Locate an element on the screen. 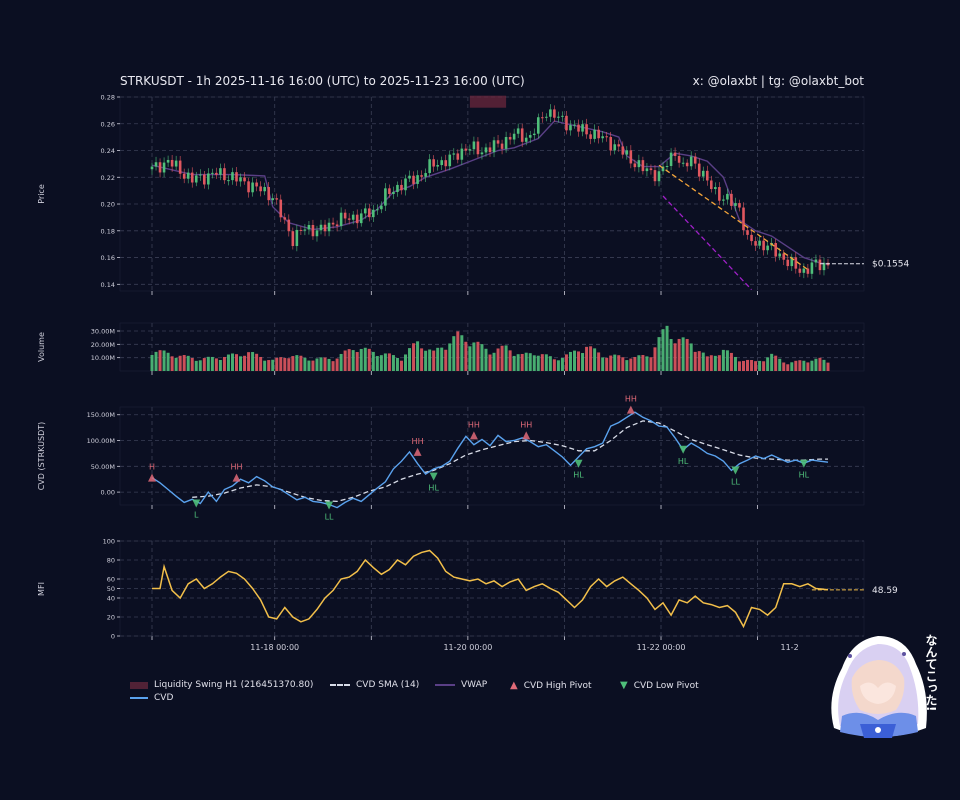  price-axis-label: Price is located at coordinates (41, 194).